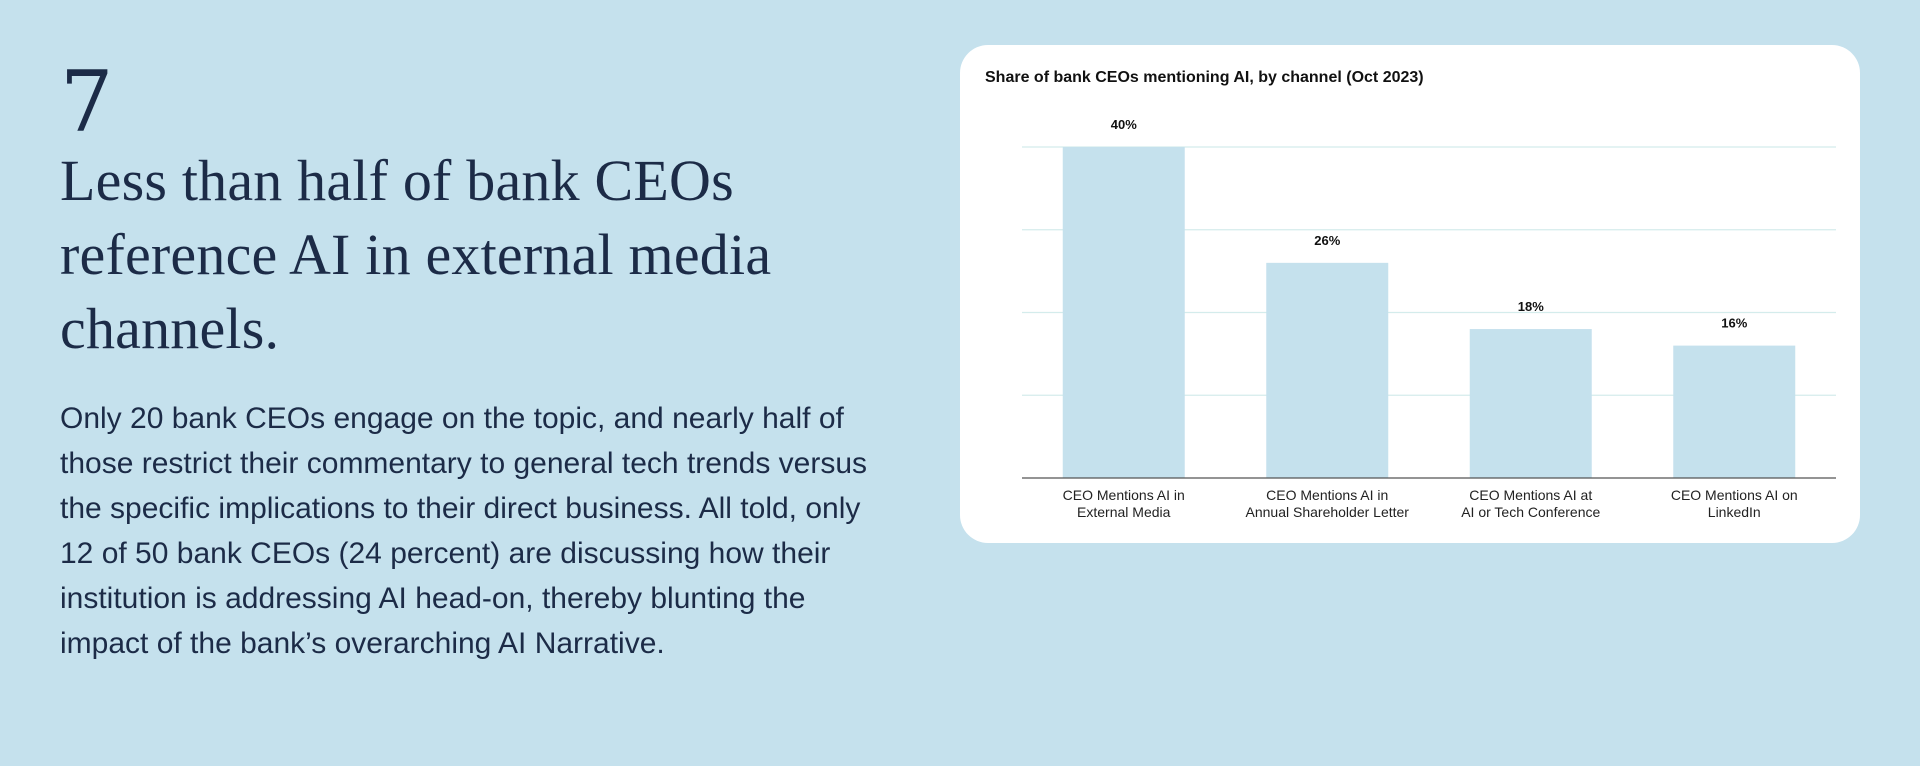 The image size is (1920, 766). What do you see at coordinates (87, 102) in the screenshot?
I see `slide-number: 7` at bounding box center [87, 102].